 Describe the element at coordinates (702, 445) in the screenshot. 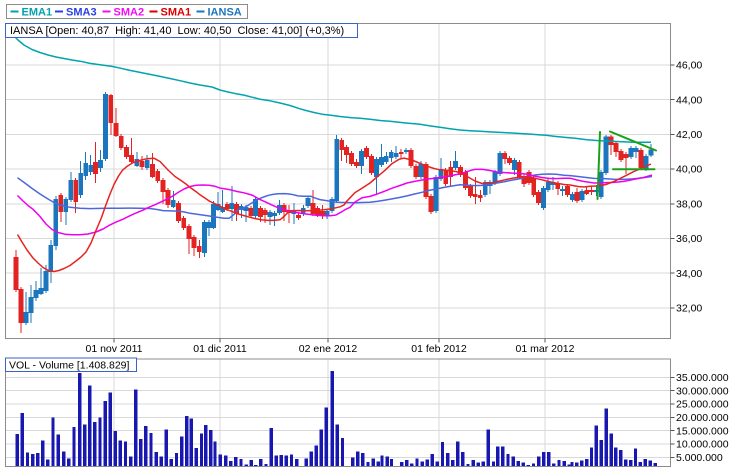

I see `svg-text: 10.000.000` at that location.